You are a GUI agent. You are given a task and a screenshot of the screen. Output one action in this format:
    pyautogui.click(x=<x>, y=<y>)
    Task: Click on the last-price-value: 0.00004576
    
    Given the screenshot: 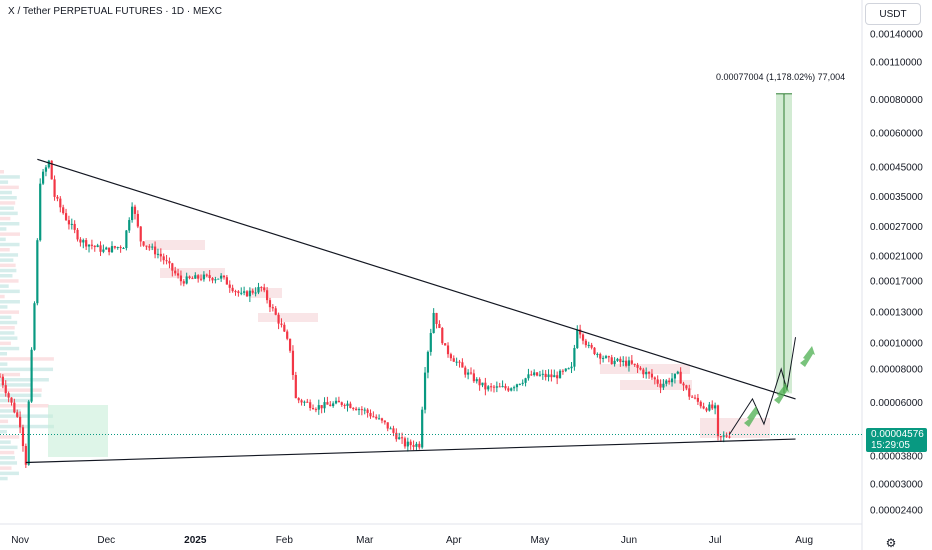 What is the action you would take?
    pyautogui.click(x=897, y=434)
    